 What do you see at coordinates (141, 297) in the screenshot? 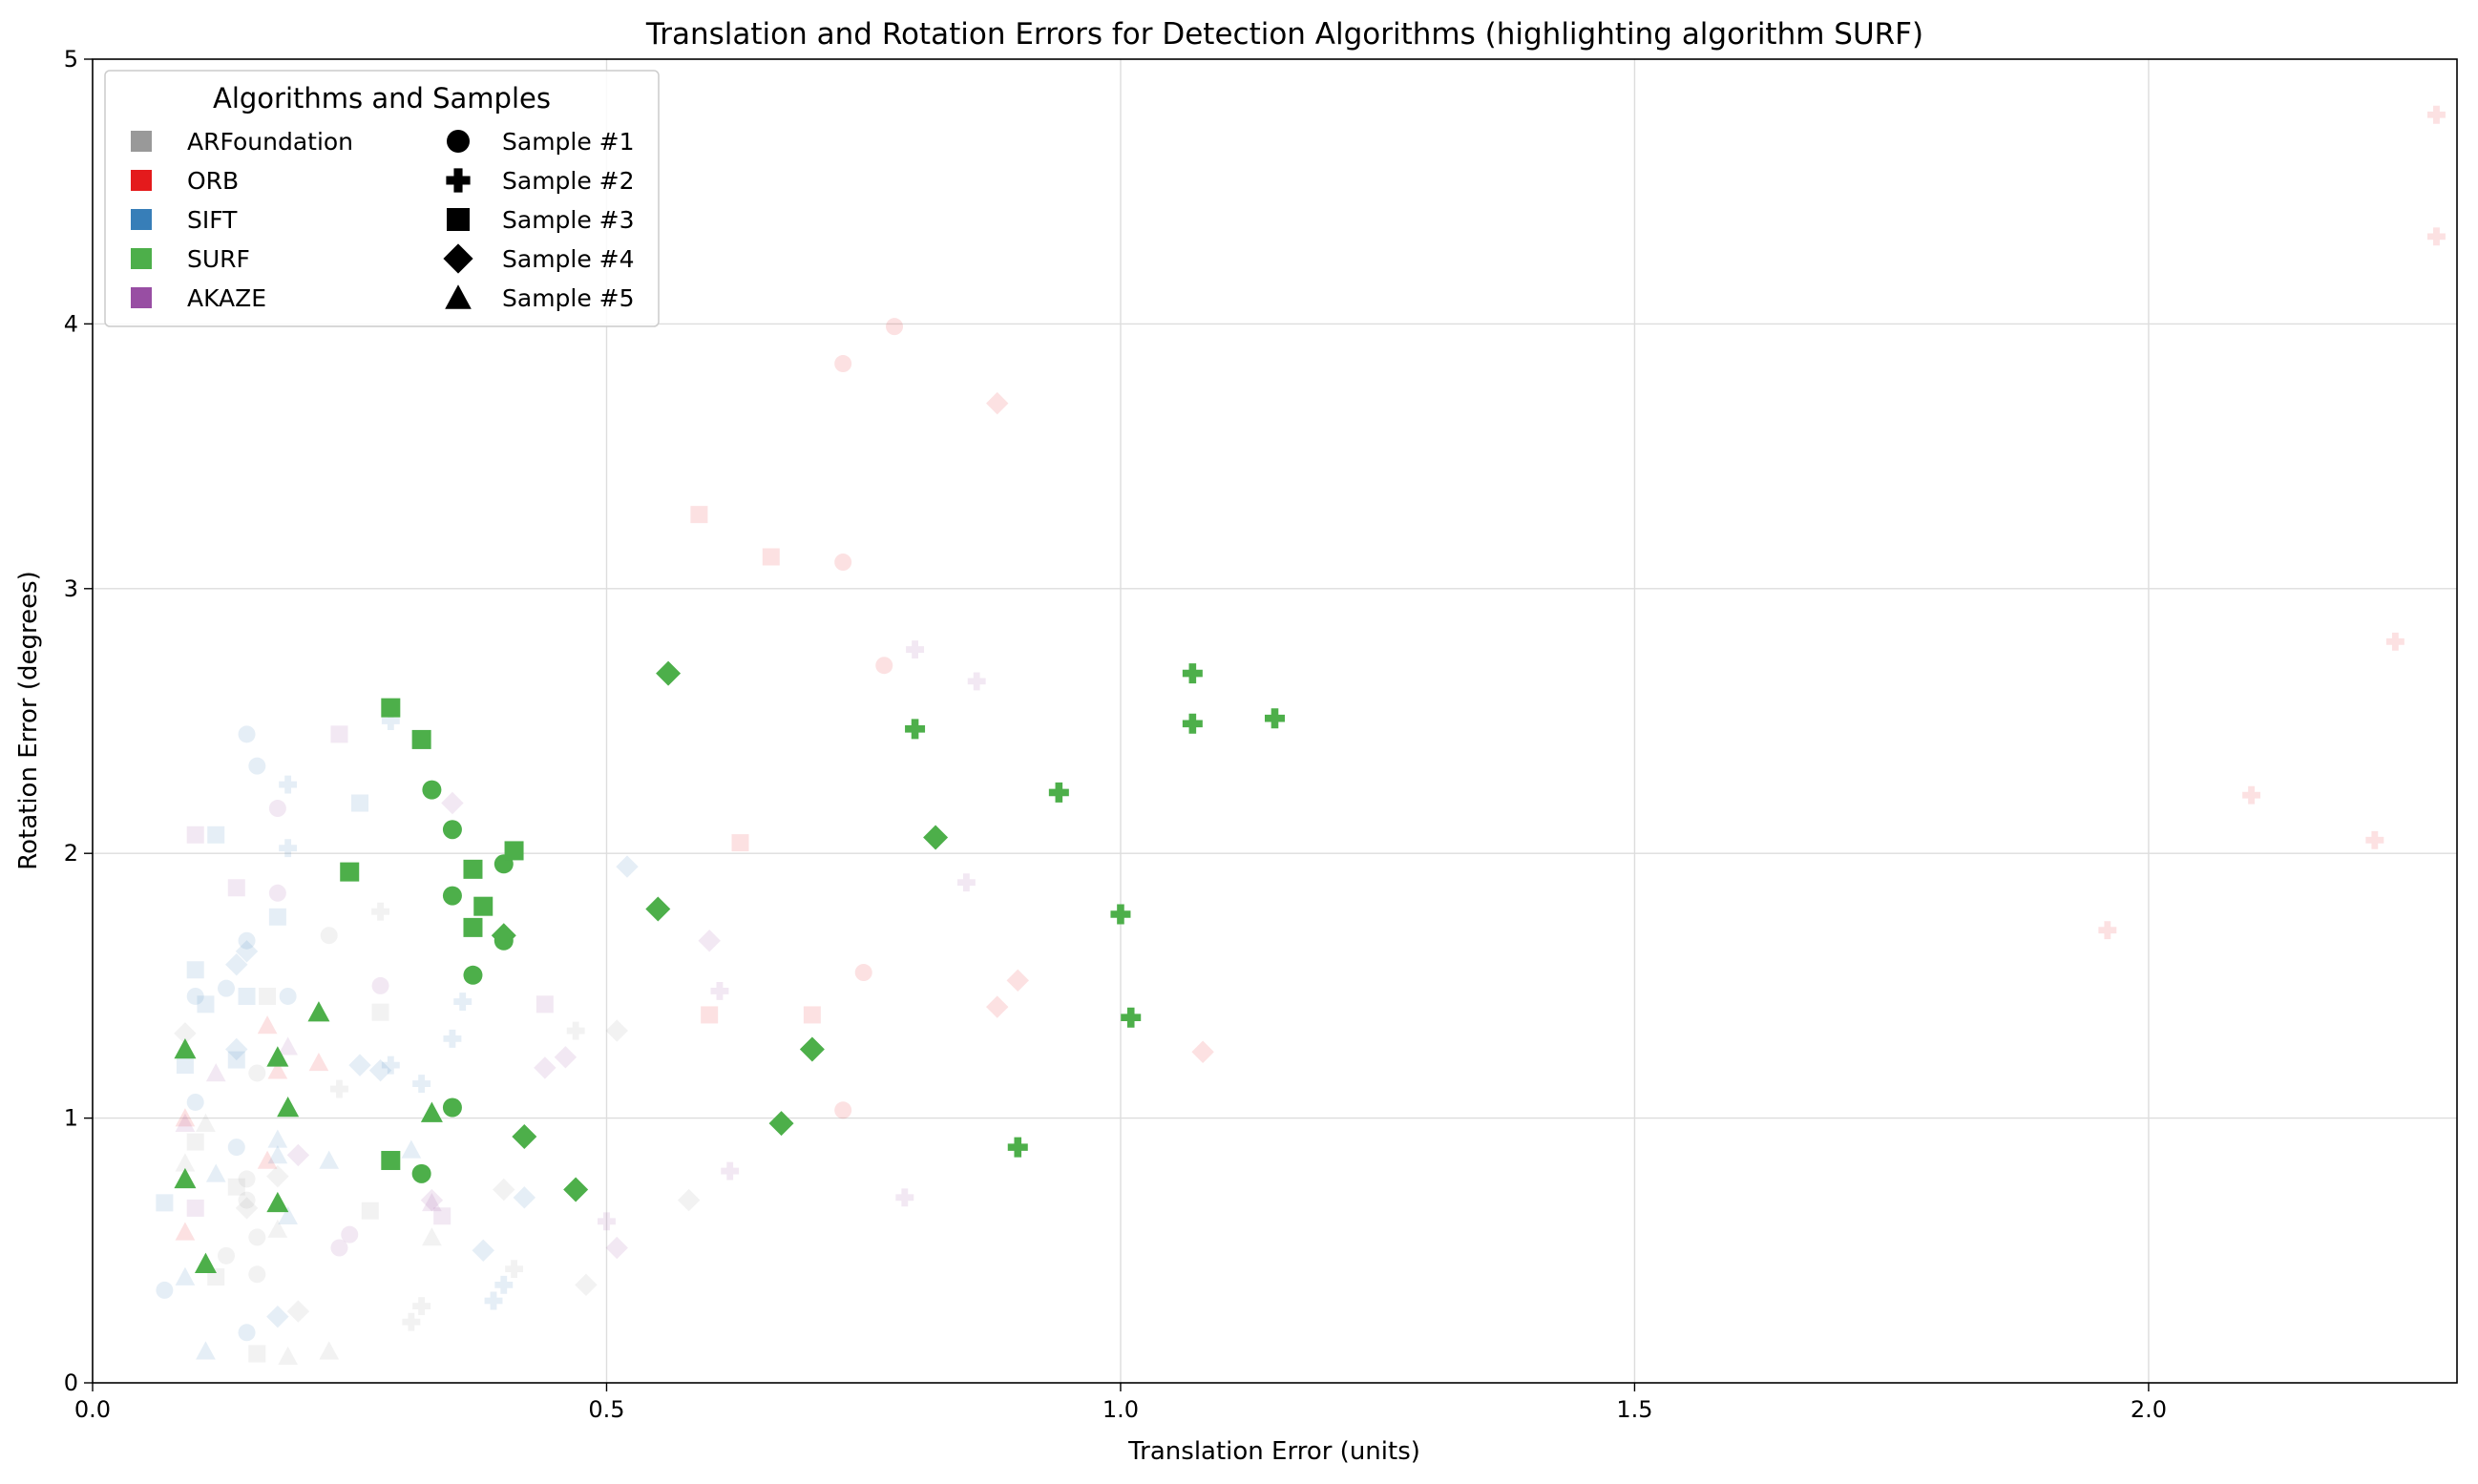
I see `legend-swatch-akaze` at bounding box center [141, 297].